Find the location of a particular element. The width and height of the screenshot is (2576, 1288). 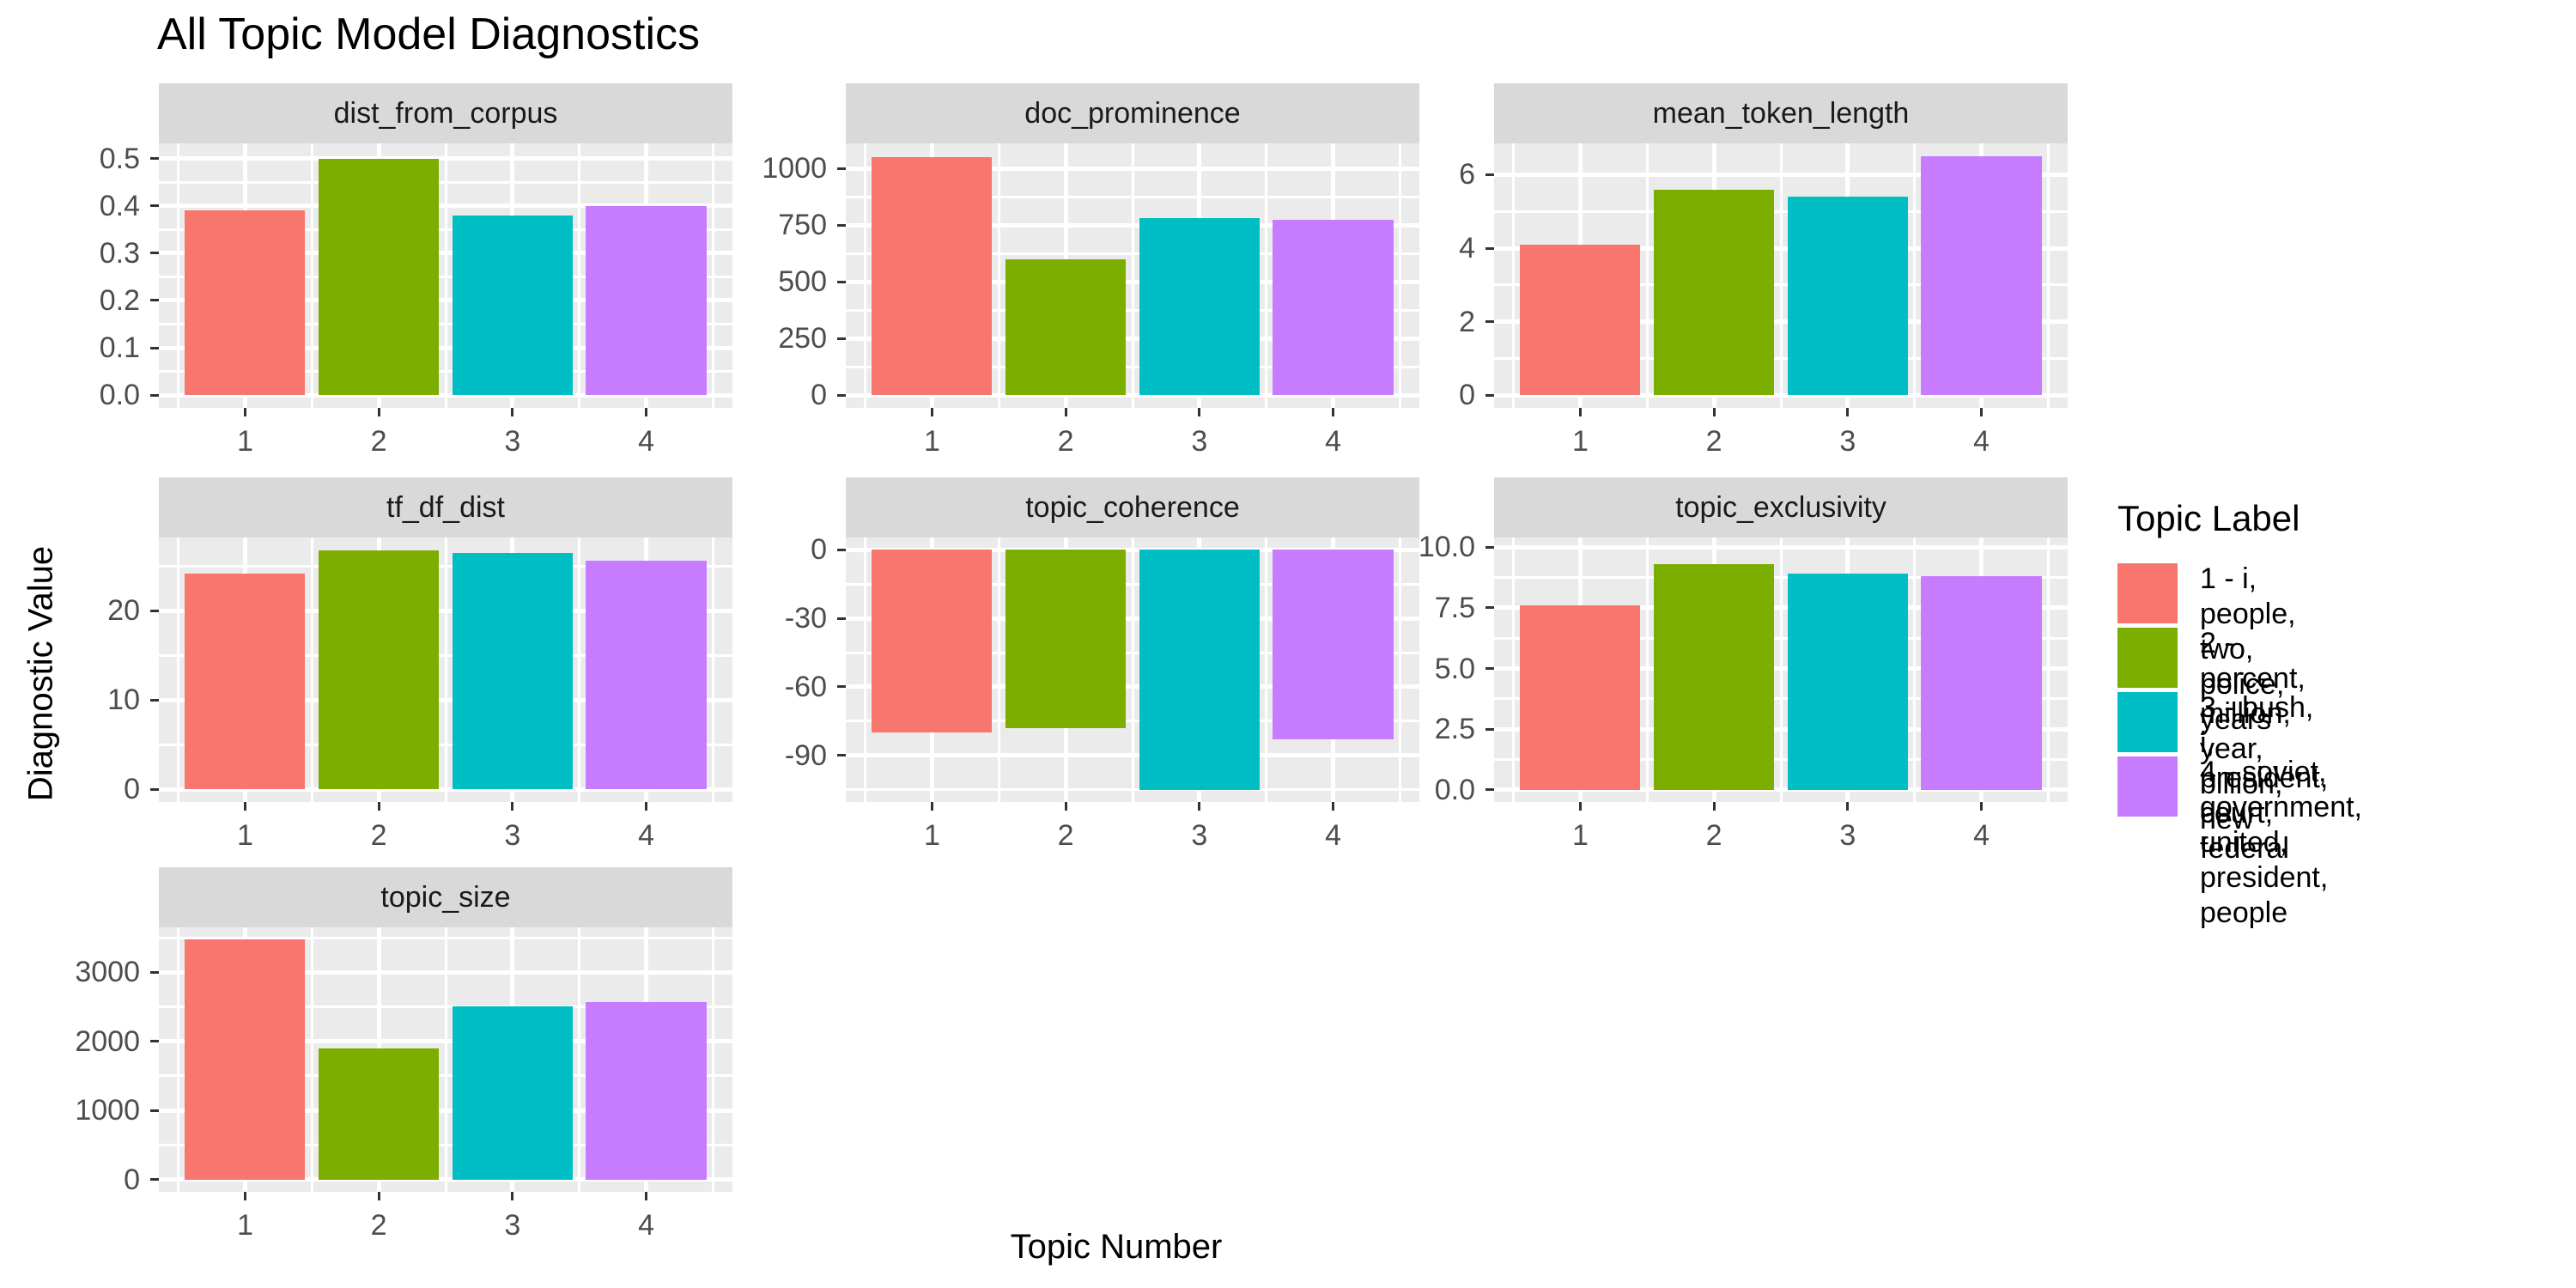

y-tick-label: 20 is located at coordinates (123, 611).